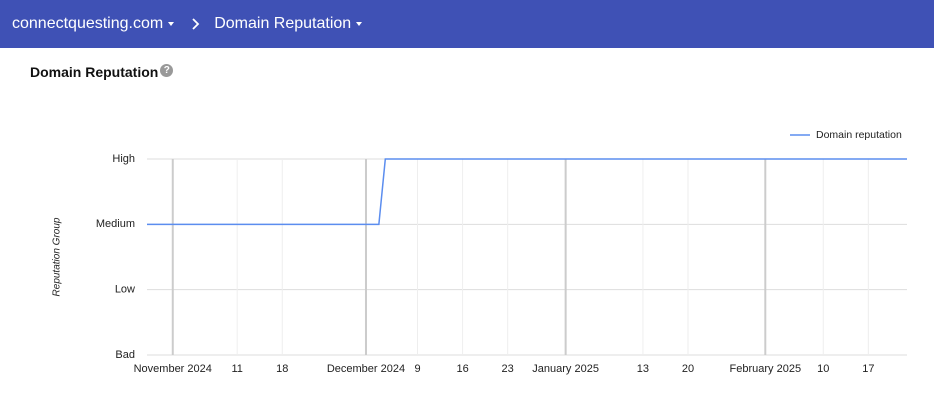 This screenshot has width=934, height=417. What do you see at coordinates (57, 256) in the screenshot?
I see `y-axis-label: Reputation Group` at bounding box center [57, 256].